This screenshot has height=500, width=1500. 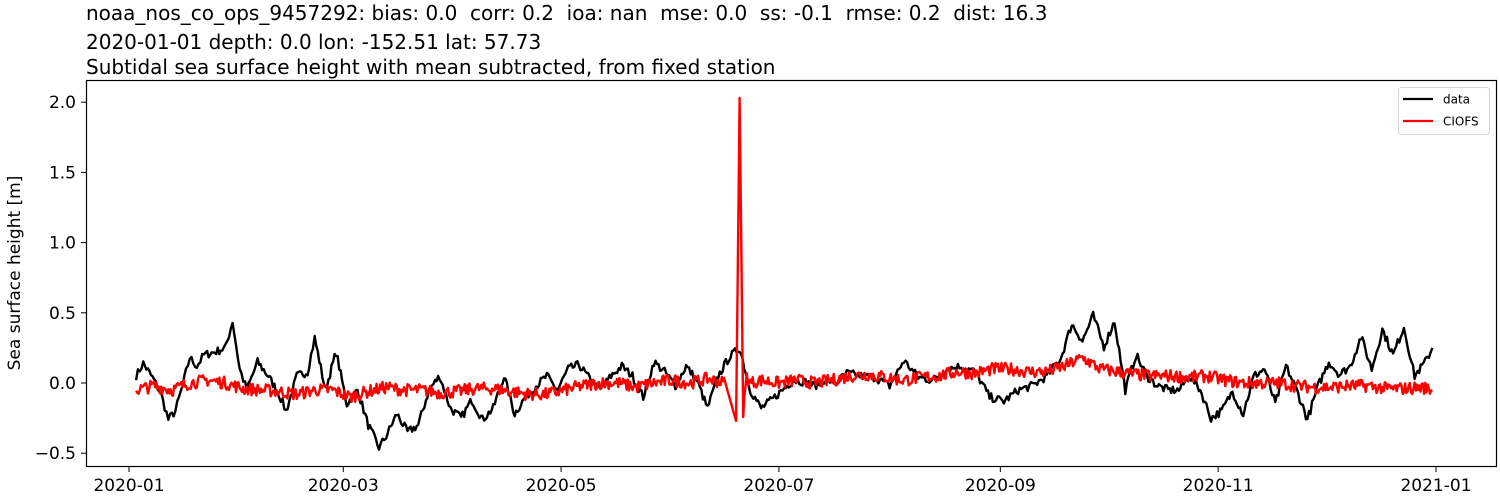 I want to click on x-tick-label: 2020-01, so click(x=128, y=486).